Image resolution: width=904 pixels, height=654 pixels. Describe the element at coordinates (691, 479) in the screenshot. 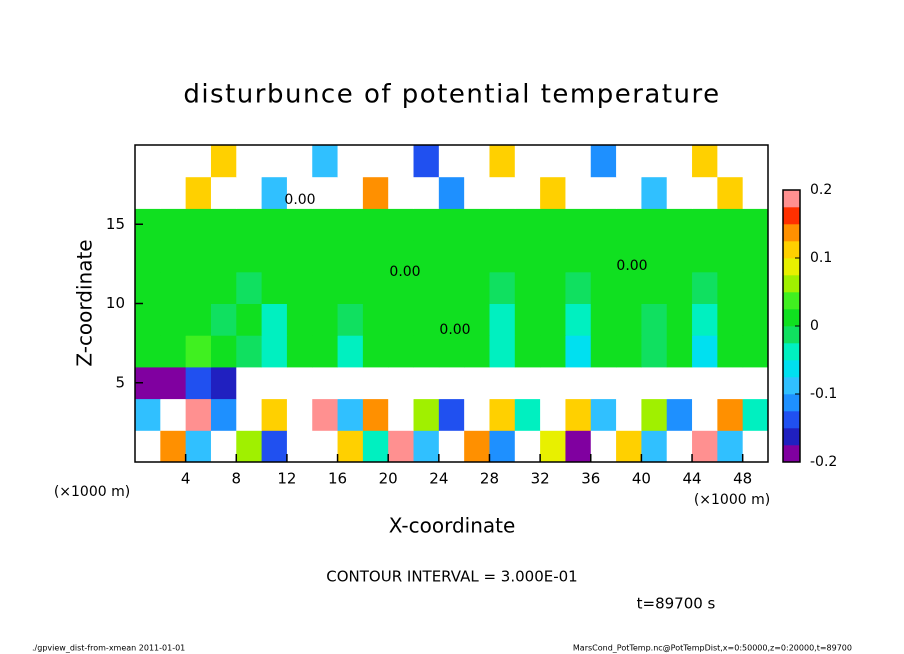

I see `x-tick-label: 44` at that location.